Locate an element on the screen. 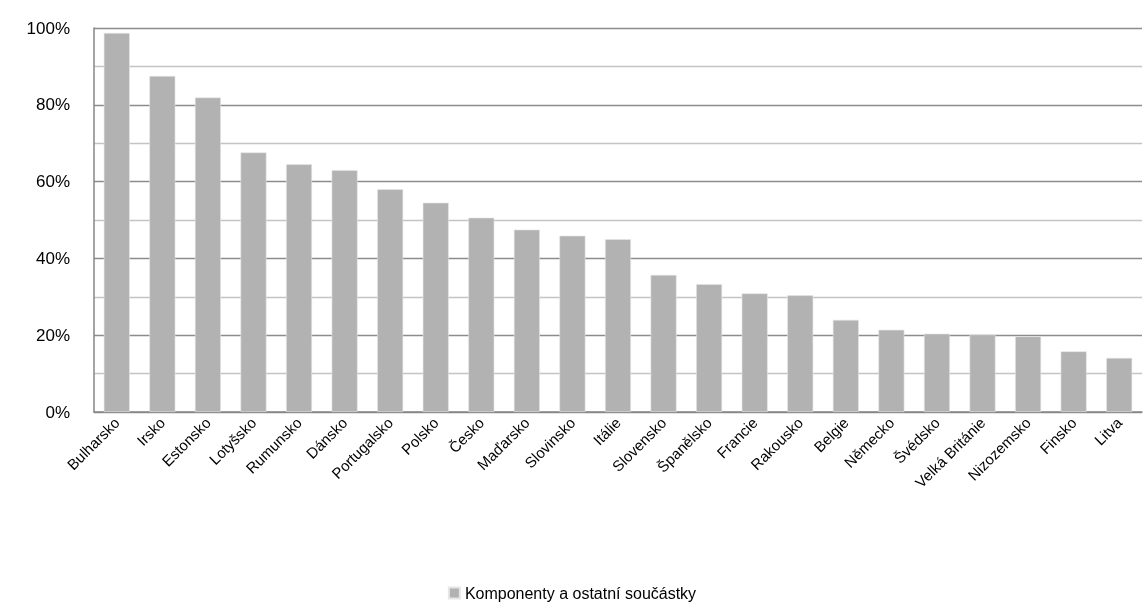  y-tick-label: 40% is located at coordinates (52, 258).